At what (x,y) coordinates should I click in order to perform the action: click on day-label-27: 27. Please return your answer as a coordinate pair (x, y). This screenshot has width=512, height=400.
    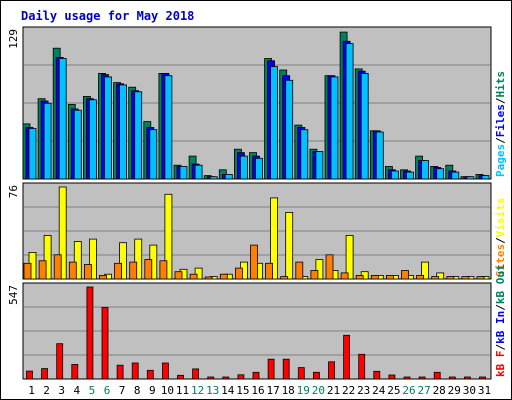
    Looking at the image, I should click on (423, 390).